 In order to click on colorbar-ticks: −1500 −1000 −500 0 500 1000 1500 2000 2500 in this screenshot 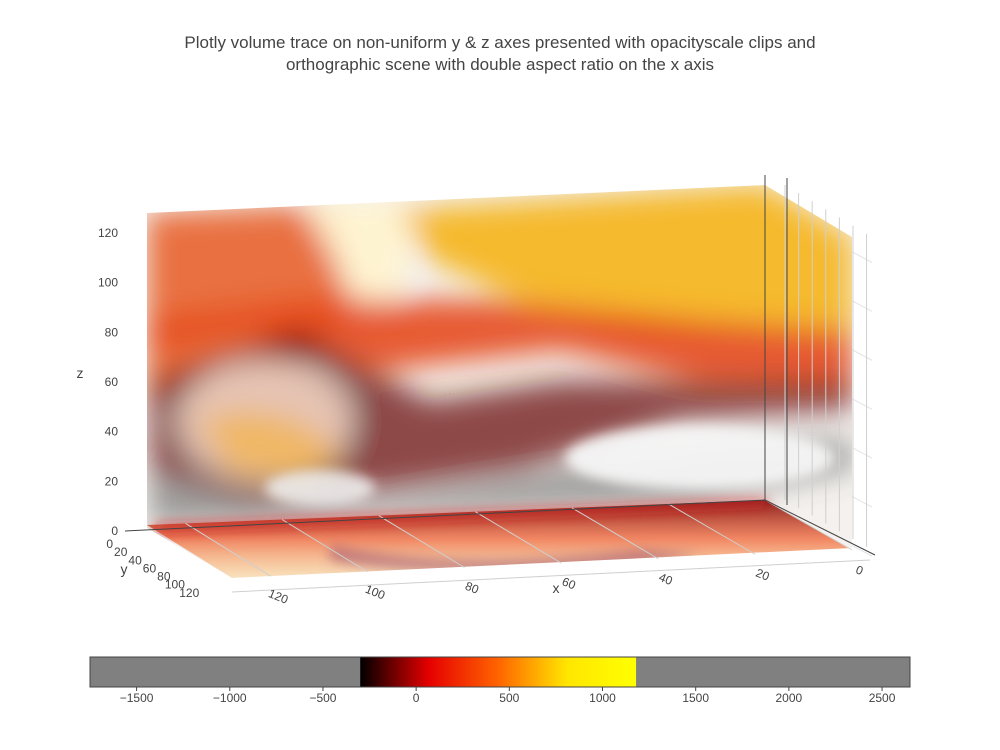, I will do `click(508, 696)`.